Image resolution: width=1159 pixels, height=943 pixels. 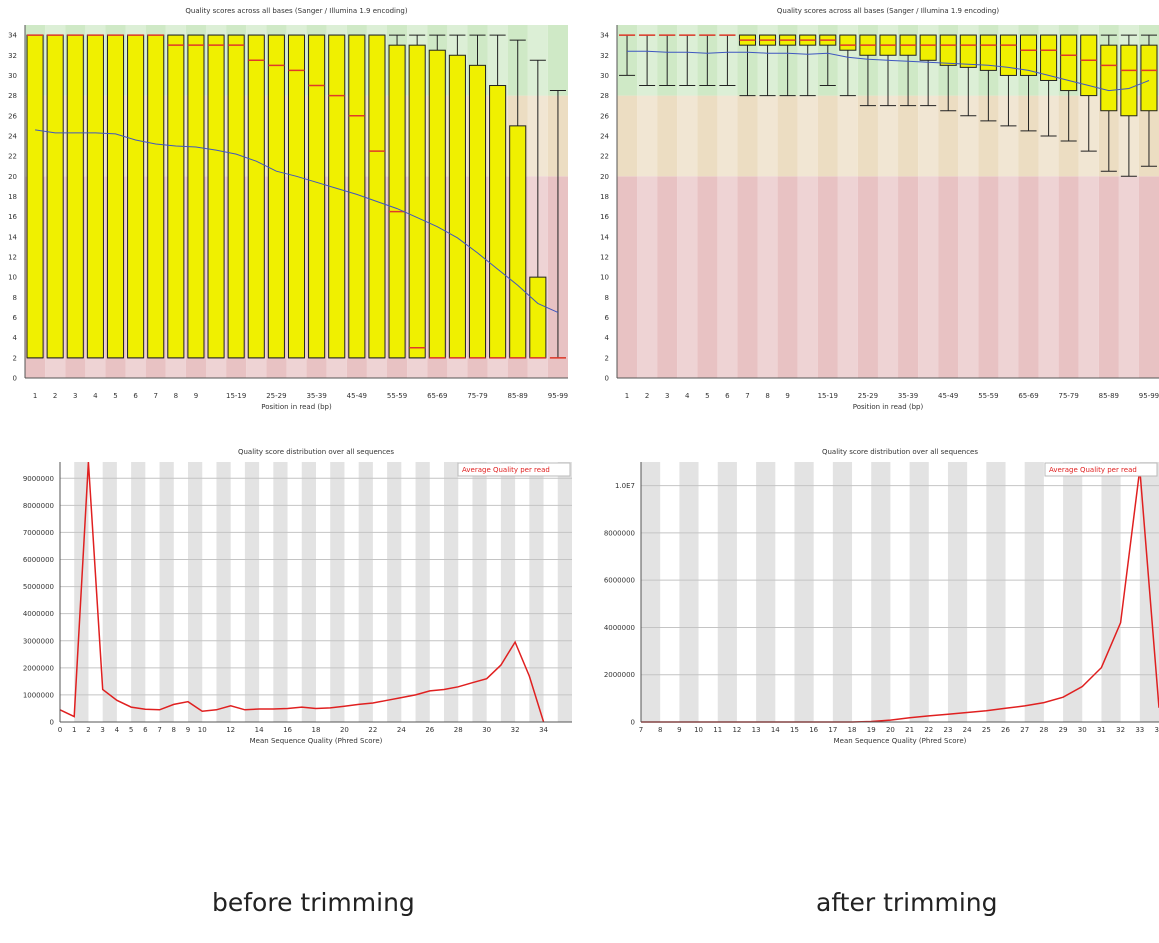 I want to click on x-tick-label: 25, so click(x=986, y=730).